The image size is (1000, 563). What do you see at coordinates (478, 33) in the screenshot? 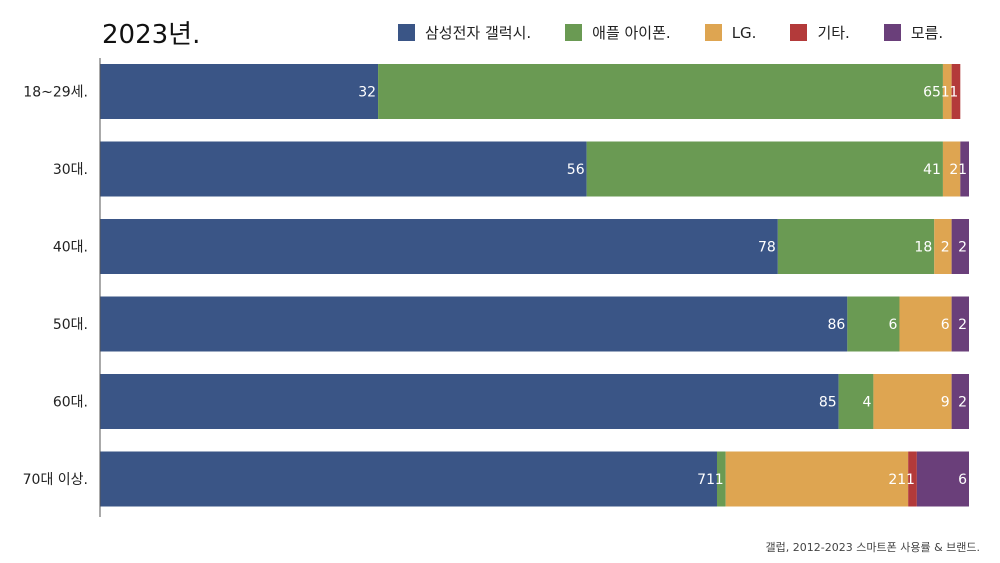
I see `legend-label: 삼성전자 갤럭시.` at bounding box center [478, 33].